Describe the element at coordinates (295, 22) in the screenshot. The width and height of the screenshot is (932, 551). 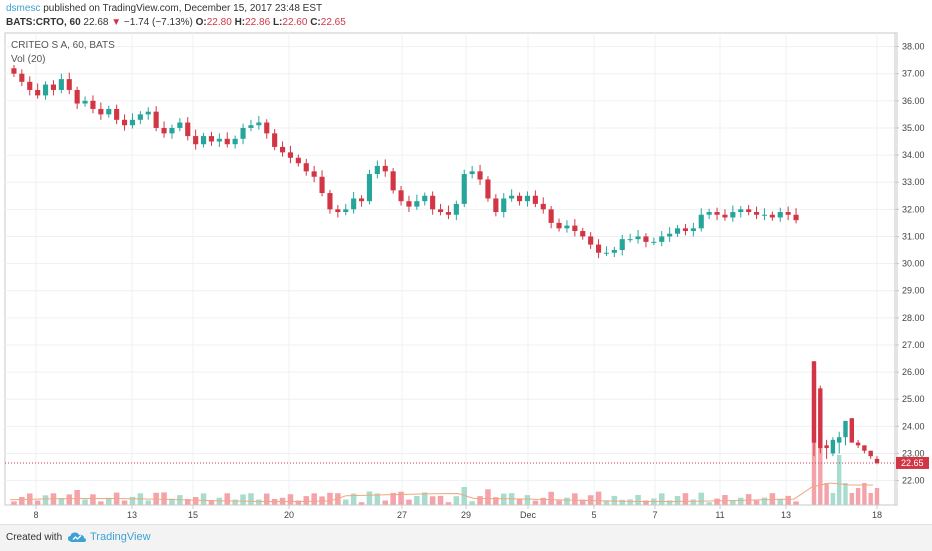
I see `low-value: 22.60` at that location.